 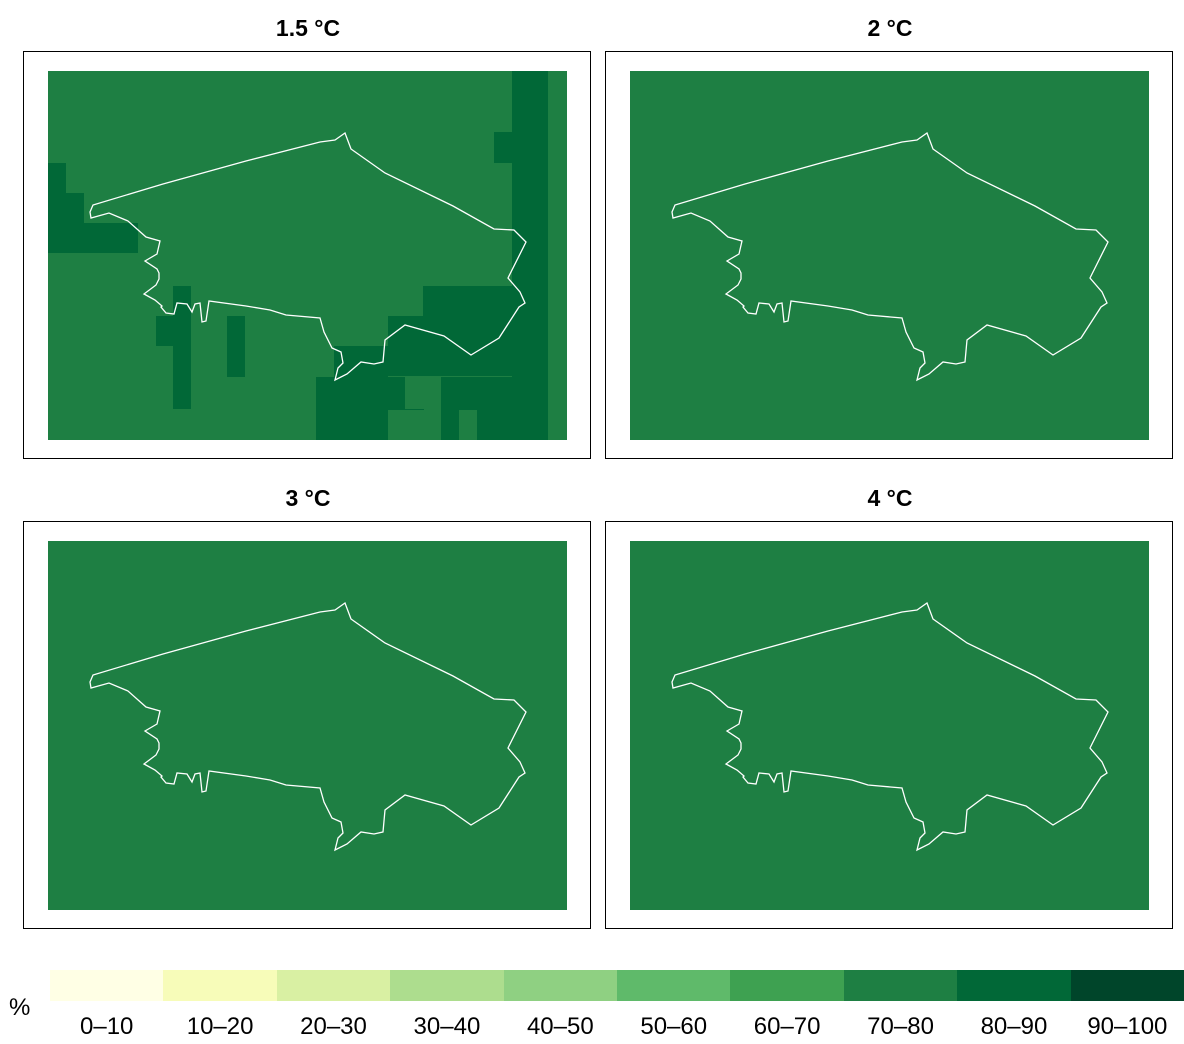 What do you see at coordinates (890, 498) in the screenshot?
I see `panel-title-4c: 4 °C` at bounding box center [890, 498].